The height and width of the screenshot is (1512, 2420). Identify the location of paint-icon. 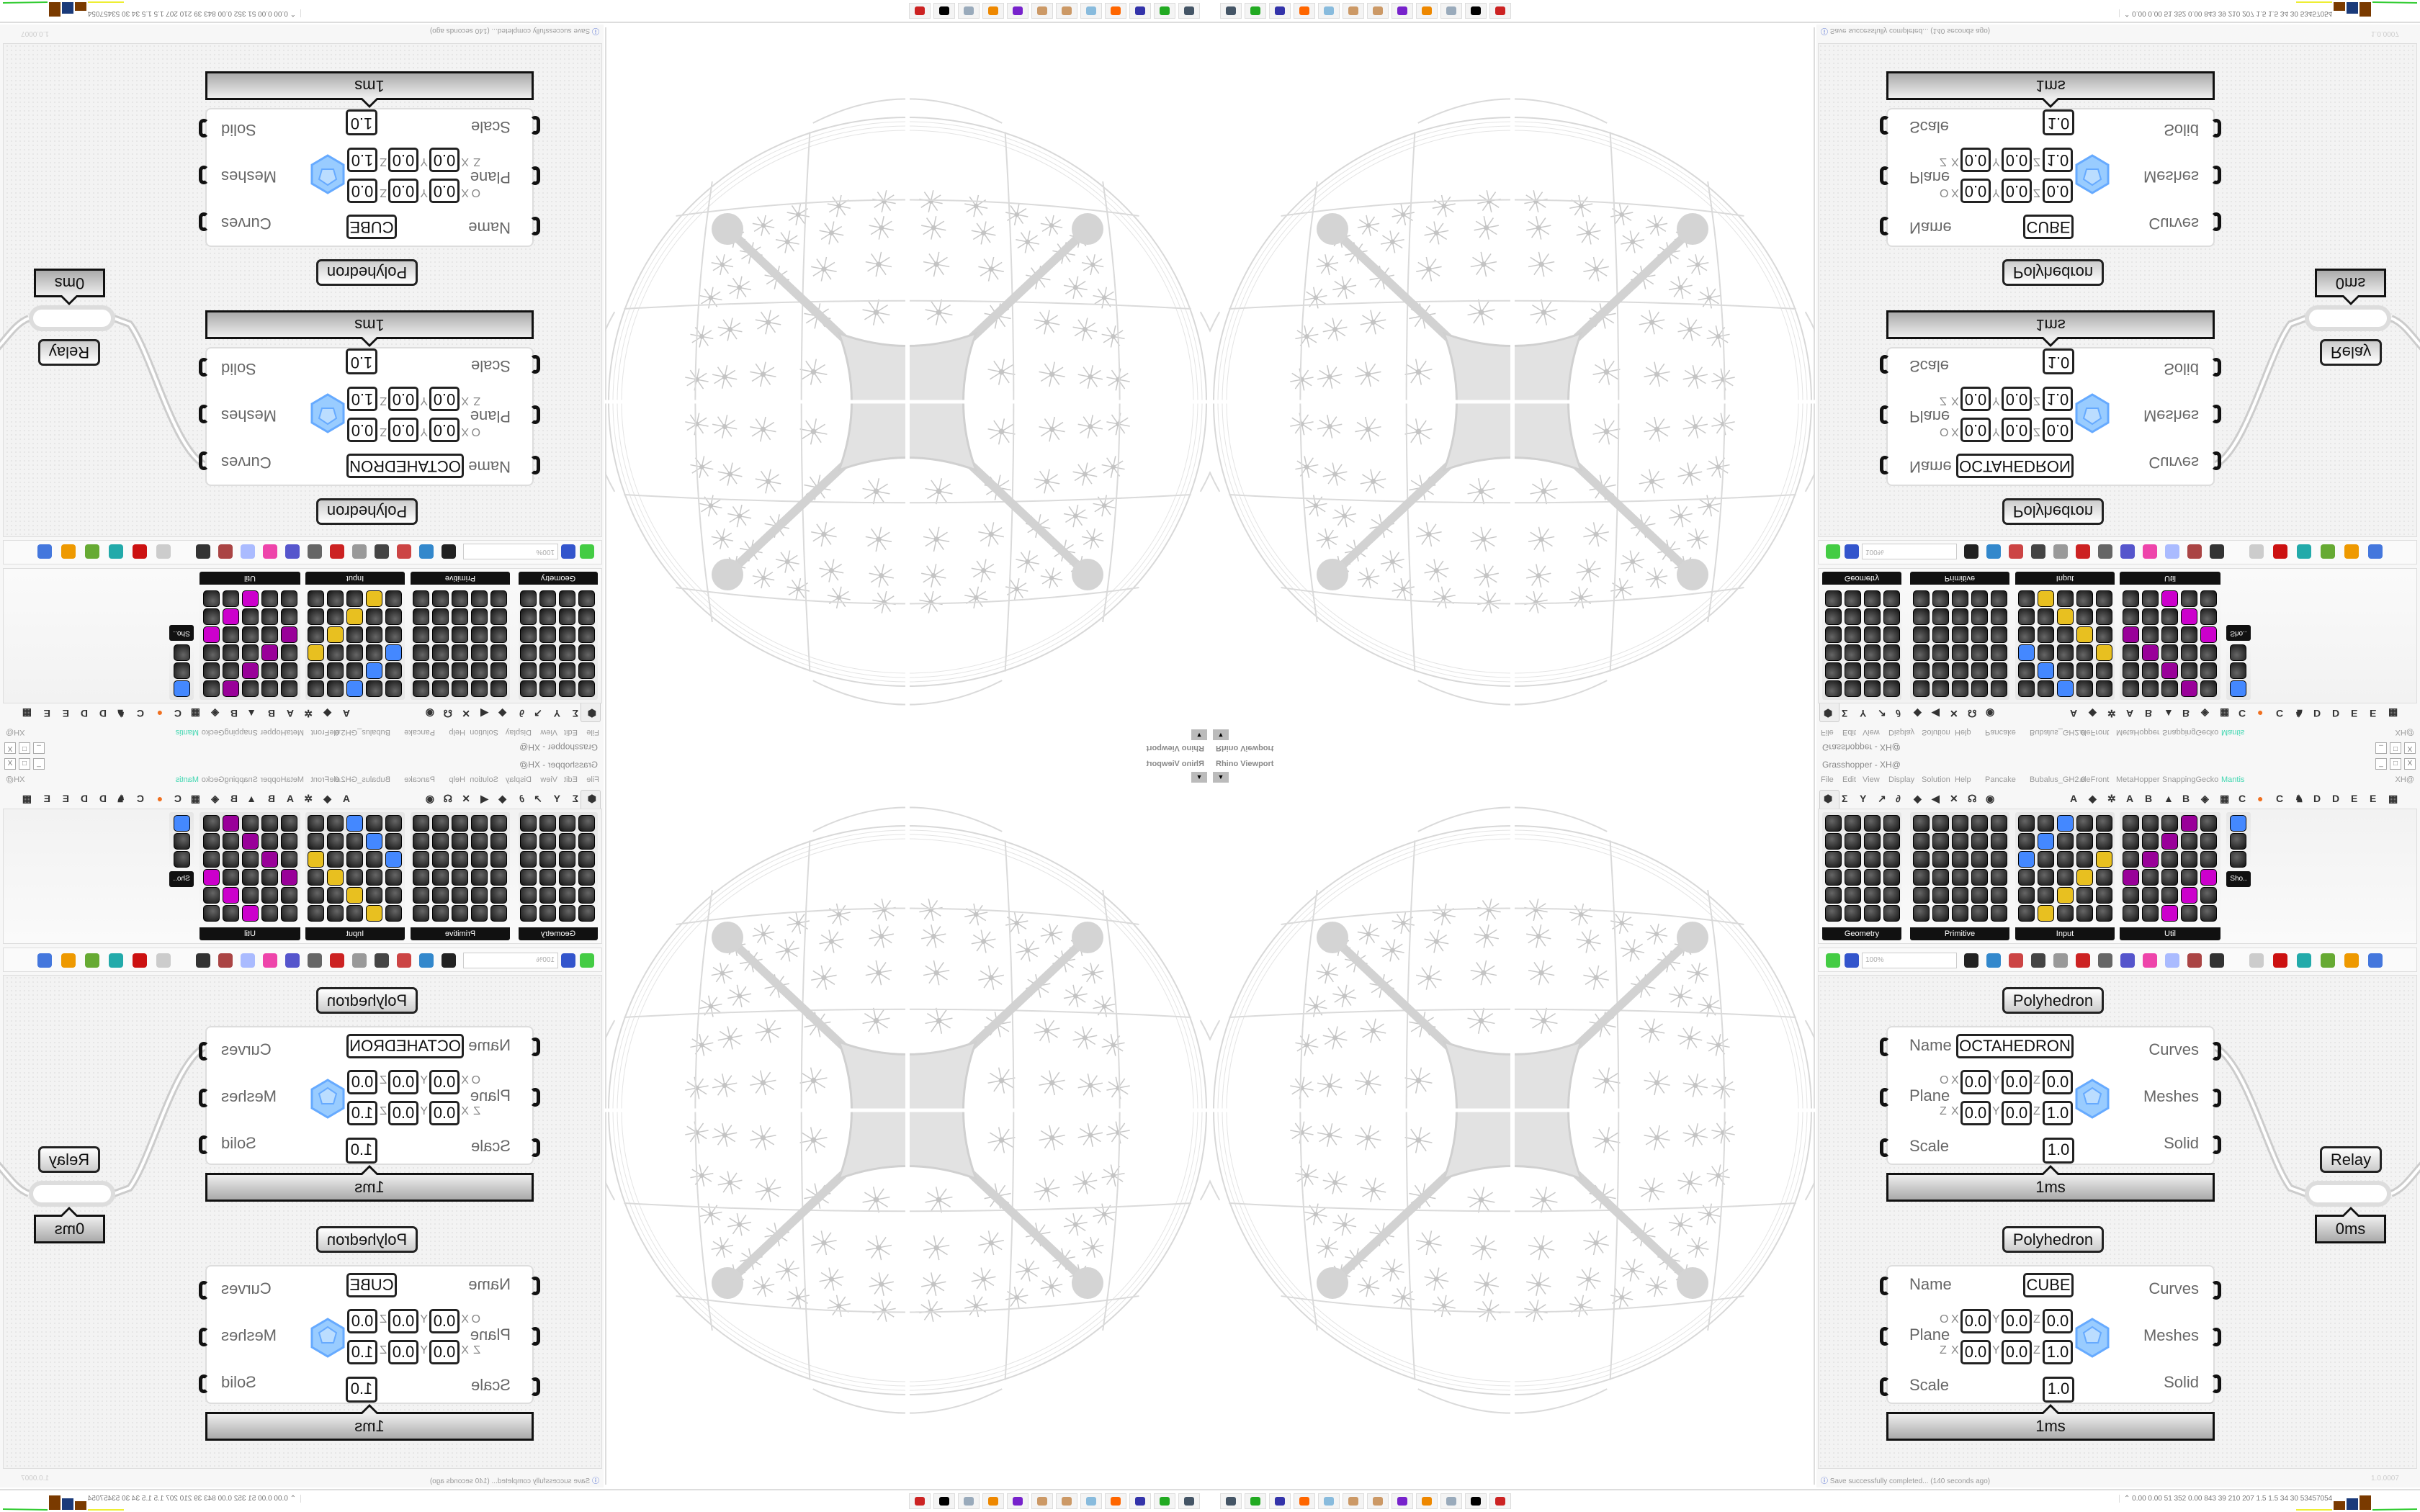
(1042, 11).